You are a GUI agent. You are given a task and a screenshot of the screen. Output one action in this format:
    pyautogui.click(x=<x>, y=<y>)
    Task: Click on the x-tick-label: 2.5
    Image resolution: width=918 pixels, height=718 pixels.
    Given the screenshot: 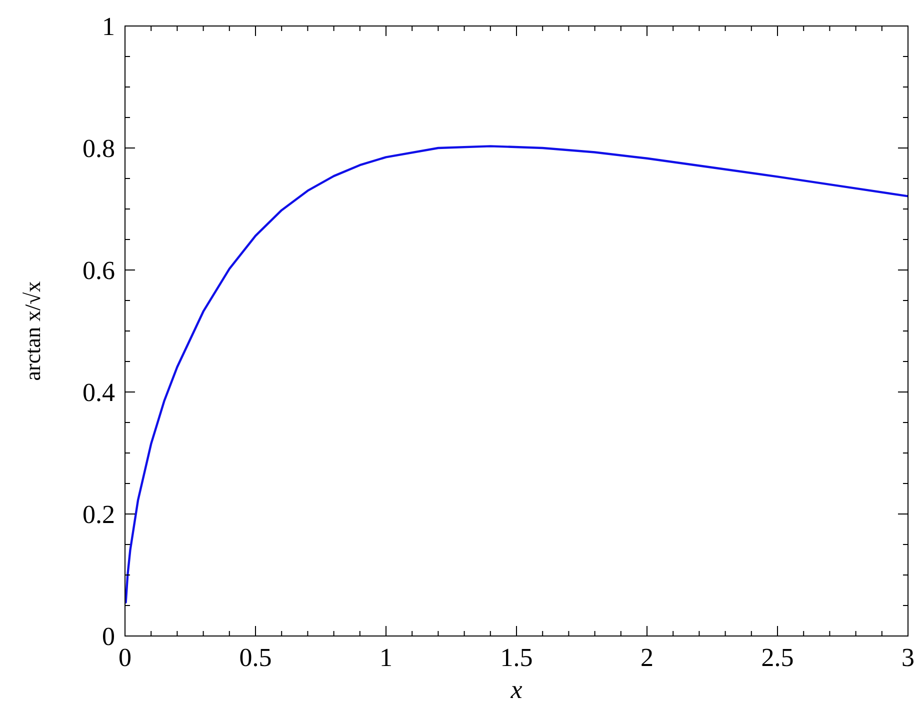 What is the action you would take?
    pyautogui.click(x=777, y=657)
    